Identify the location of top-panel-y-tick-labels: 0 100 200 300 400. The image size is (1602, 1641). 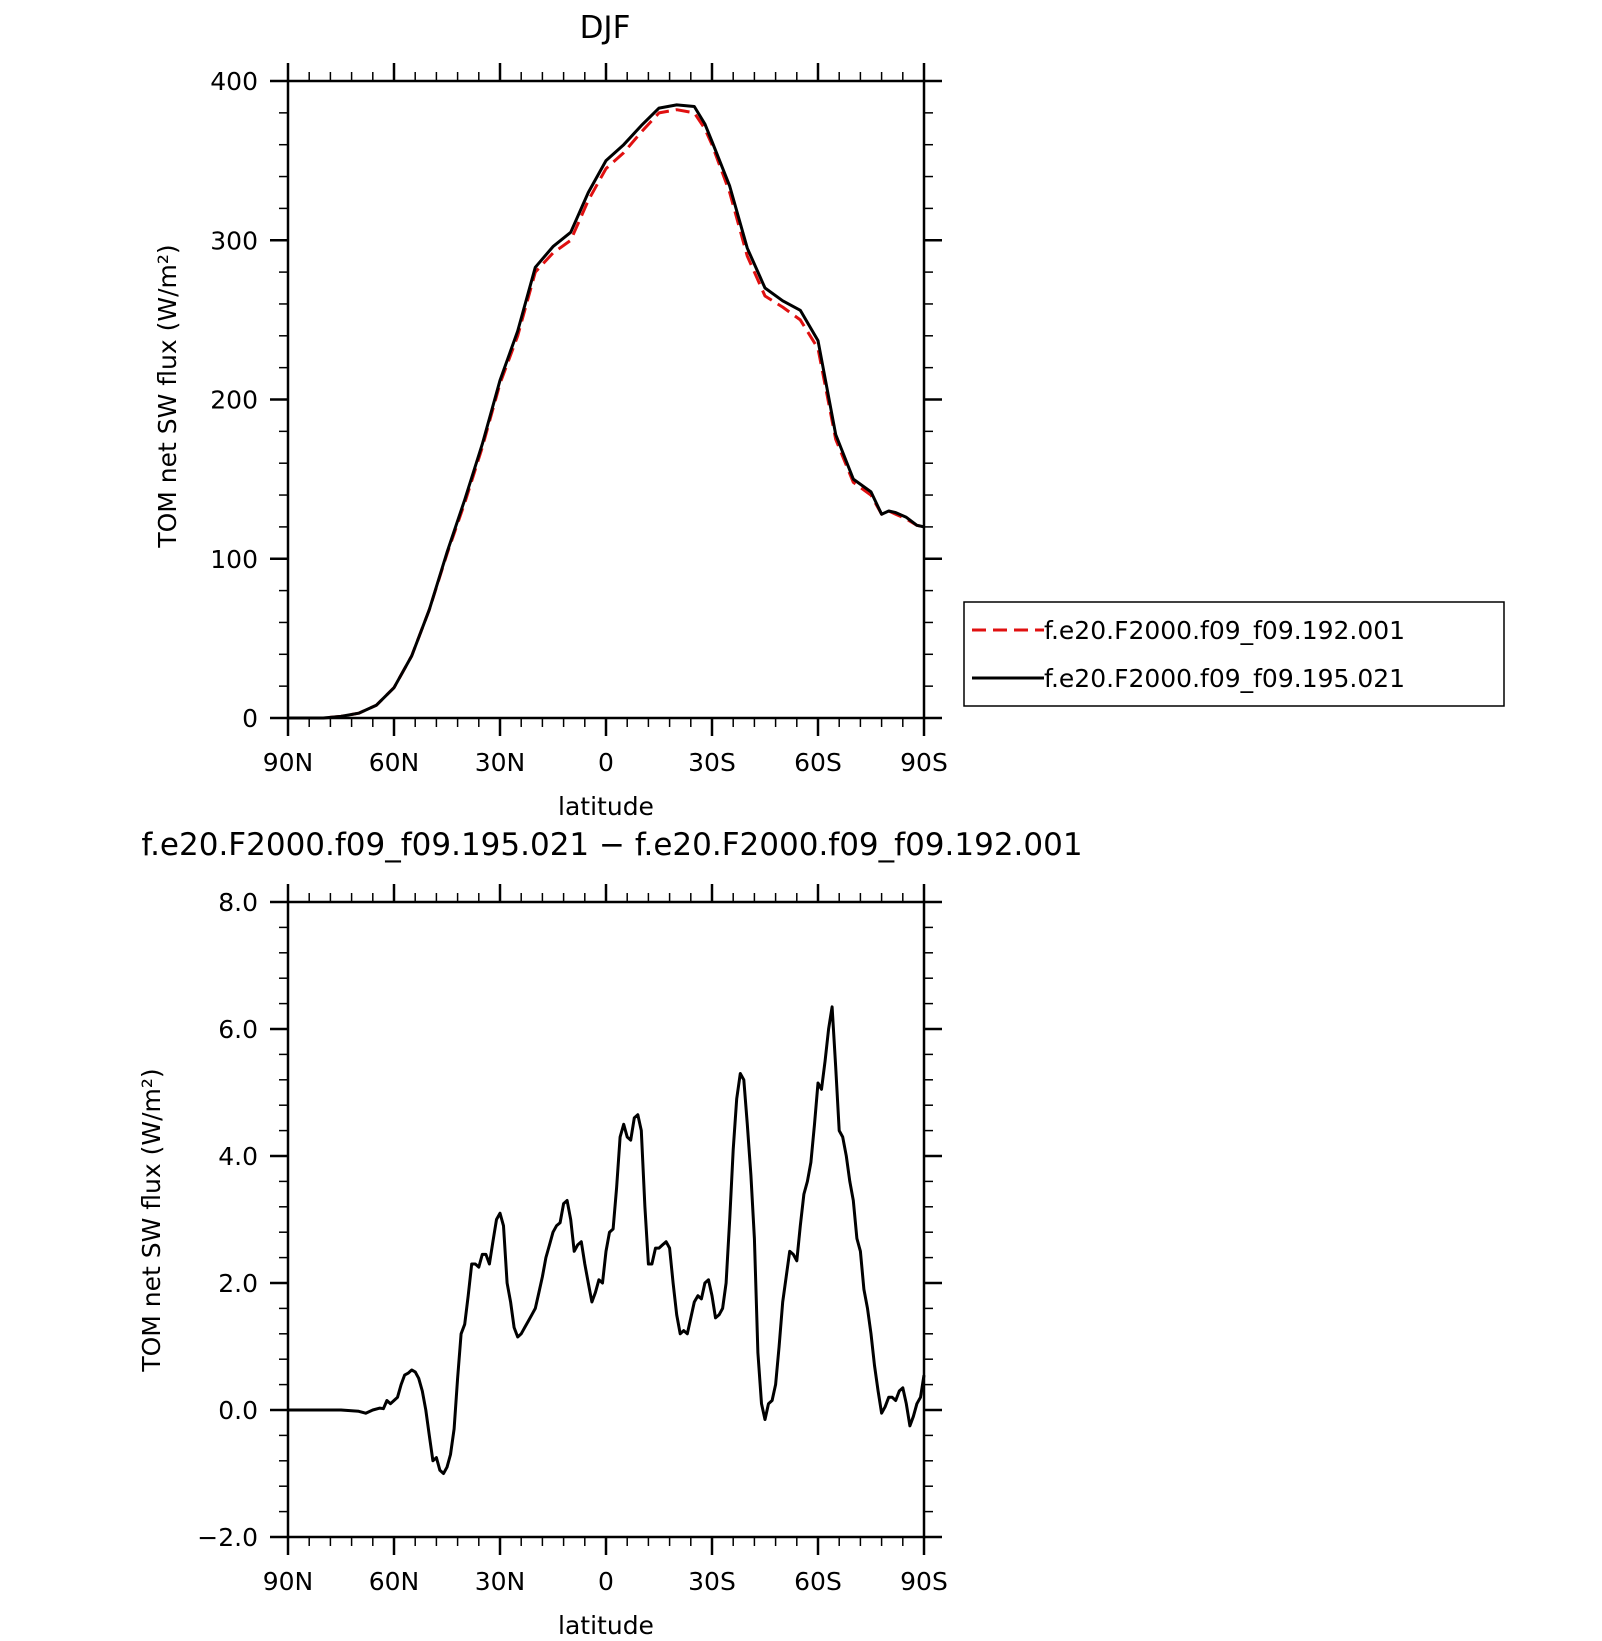
(234, 400).